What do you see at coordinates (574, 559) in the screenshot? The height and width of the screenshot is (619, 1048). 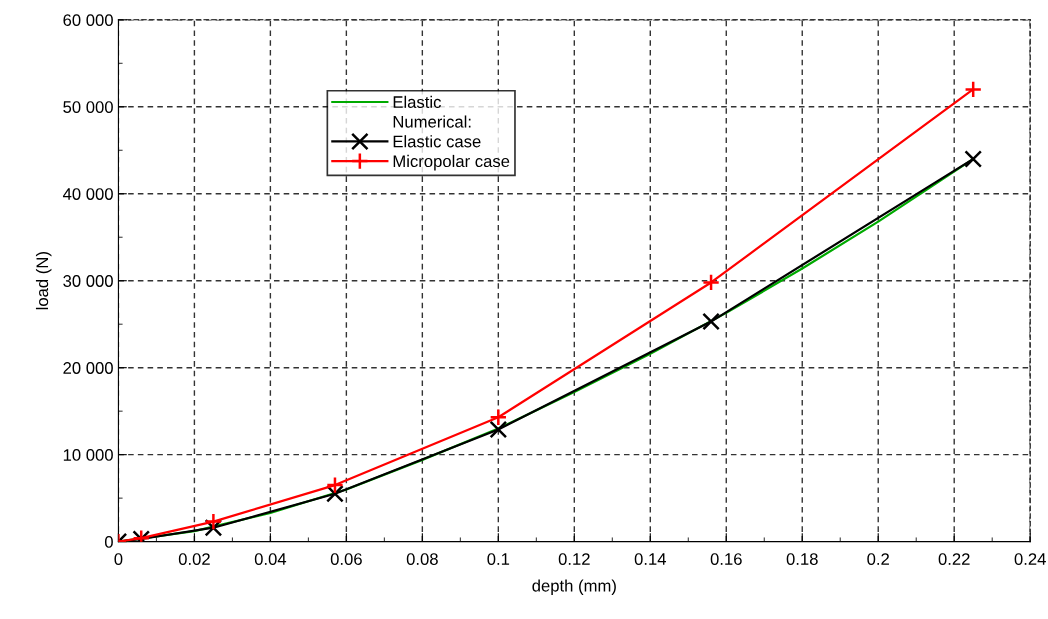 I see `x-tick-label: 0.12` at bounding box center [574, 559].